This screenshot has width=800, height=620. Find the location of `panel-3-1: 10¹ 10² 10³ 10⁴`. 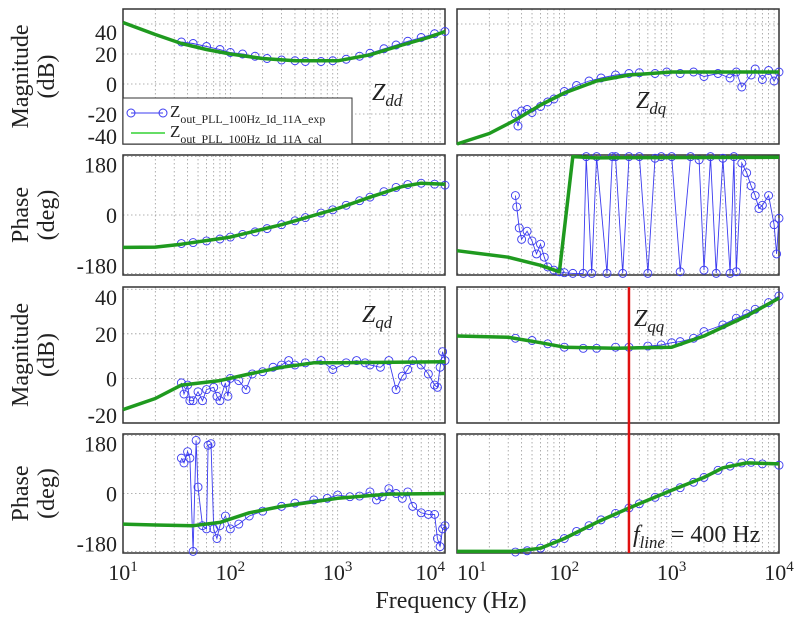

panel-3-1: 10¹ 10² 10³ 10⁴ is located at coordinates (625, 509).